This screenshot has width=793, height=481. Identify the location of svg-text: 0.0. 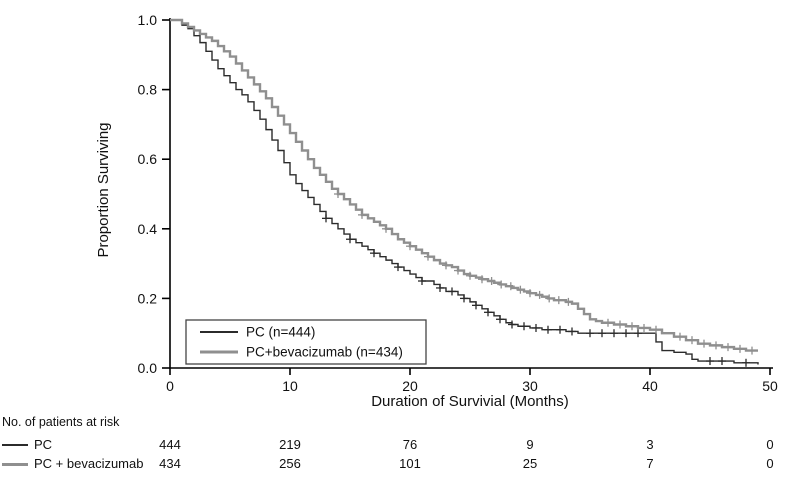
(148, 368).